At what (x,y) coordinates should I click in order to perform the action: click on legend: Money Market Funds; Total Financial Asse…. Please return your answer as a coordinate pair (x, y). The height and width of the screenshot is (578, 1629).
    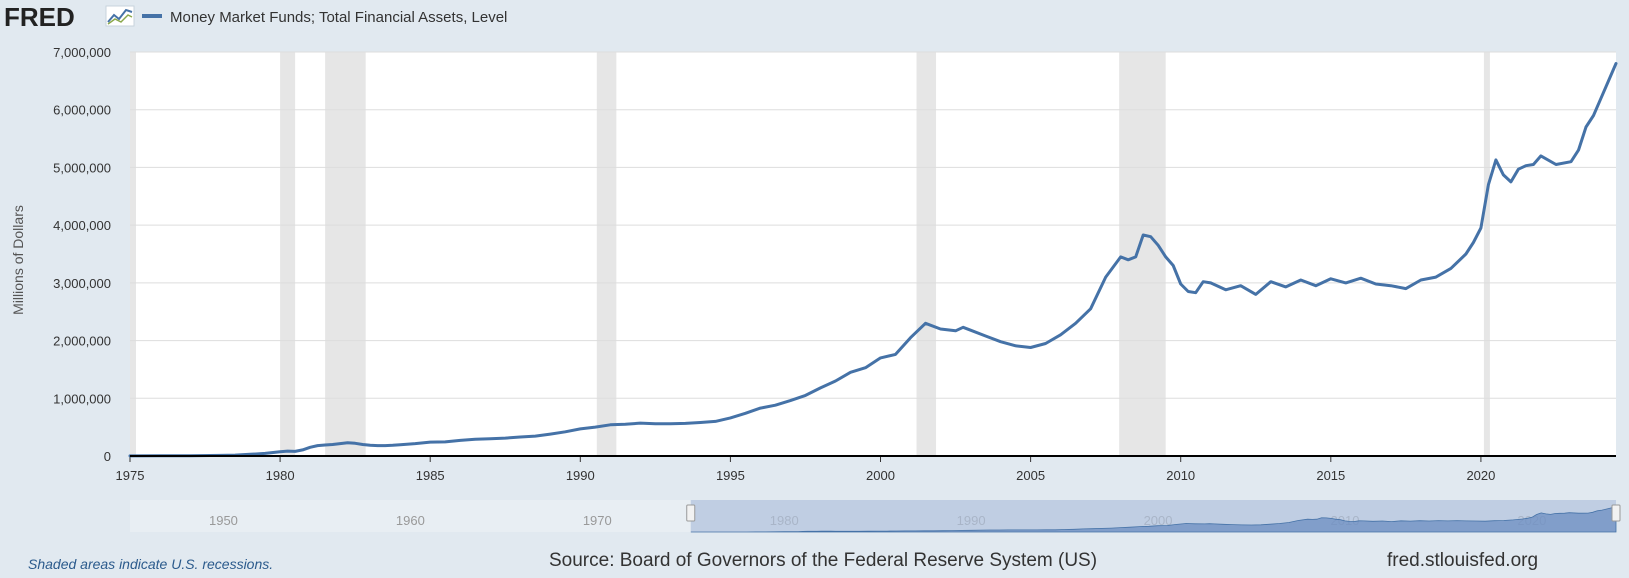
    Looking at the image, I should click on (324, 17).